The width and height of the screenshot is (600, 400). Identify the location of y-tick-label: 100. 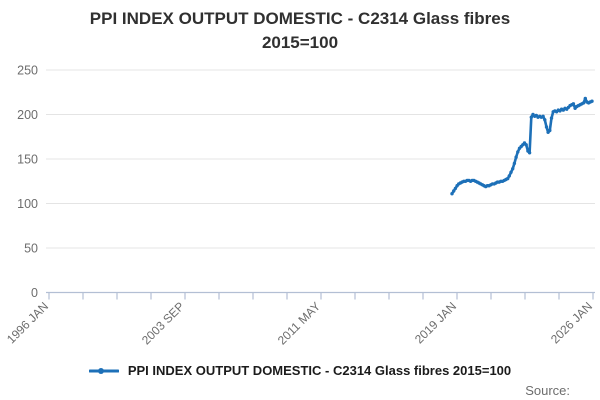
(27, 204).